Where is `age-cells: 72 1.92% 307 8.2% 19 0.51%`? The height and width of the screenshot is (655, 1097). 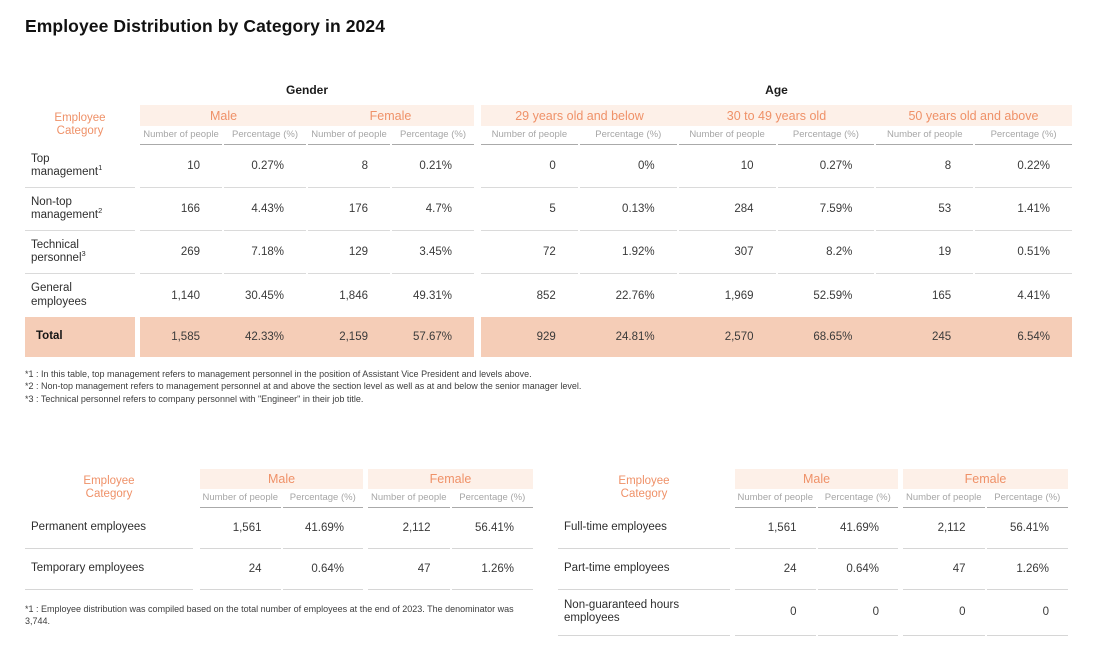
age-cells: 72 1.92% 307 8.2% 19 0.51% is located at coordinates (776, 252).